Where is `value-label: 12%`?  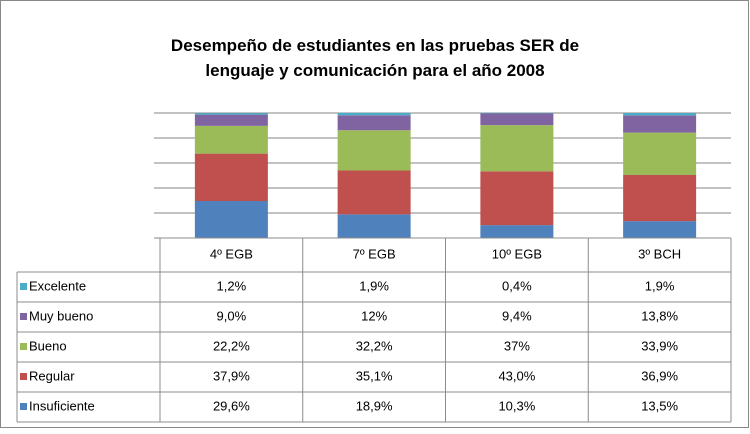
value-label: 12% is located at coordinates (374, 315).